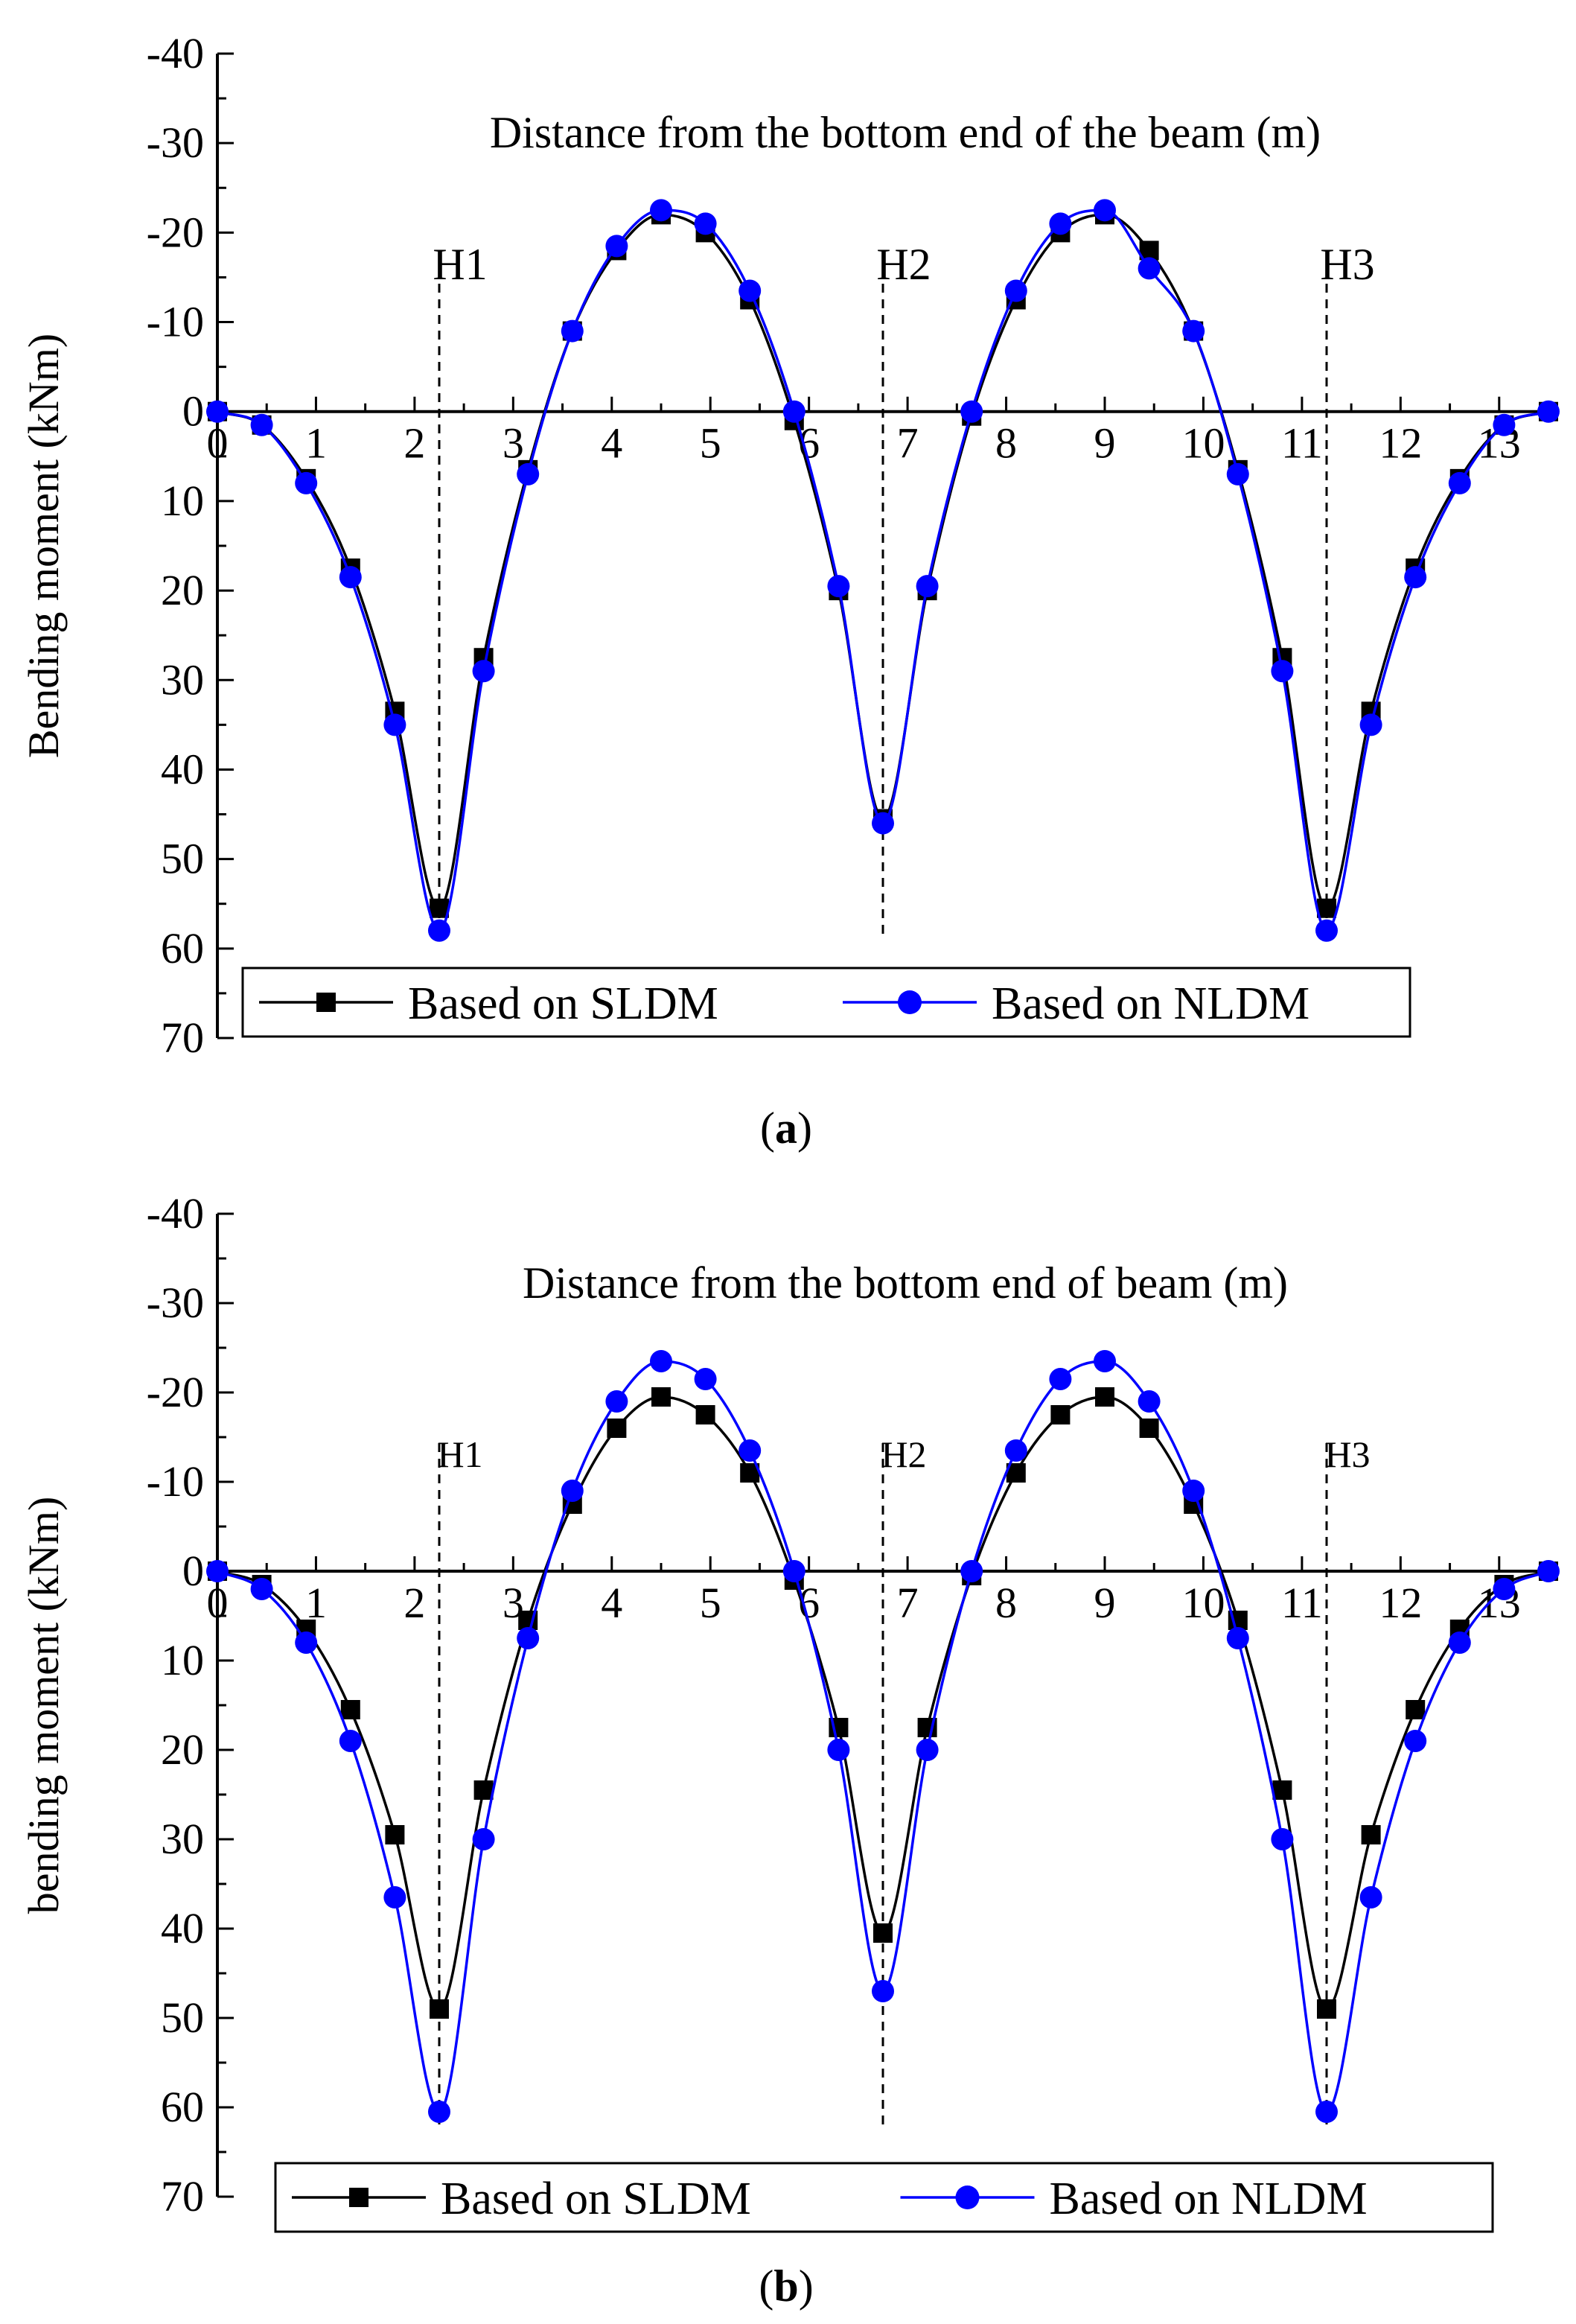 The width and height of the screenshot is (1576, 2324). Describe the element at coordinates (183, 1660) in the screenshot. I see `y-tick-label: 10` at that location.